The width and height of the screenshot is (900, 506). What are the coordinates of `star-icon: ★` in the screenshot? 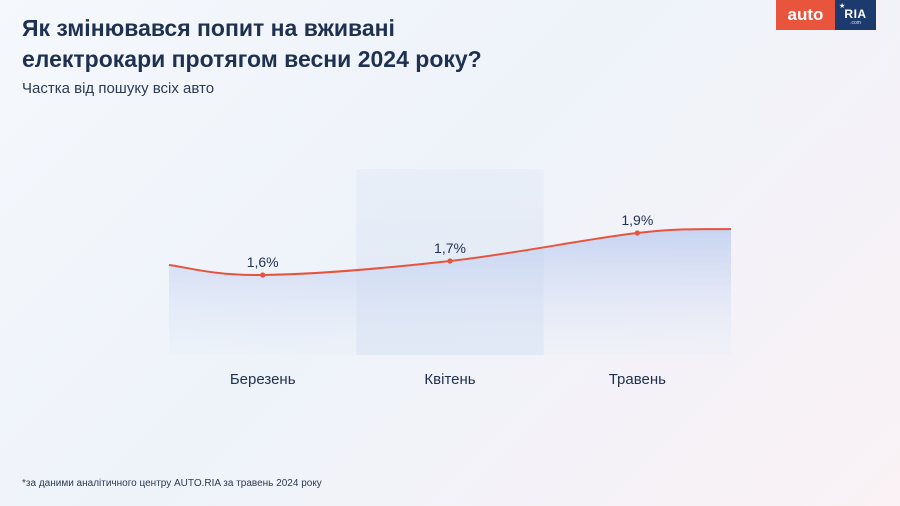 It's located at (842, 6).